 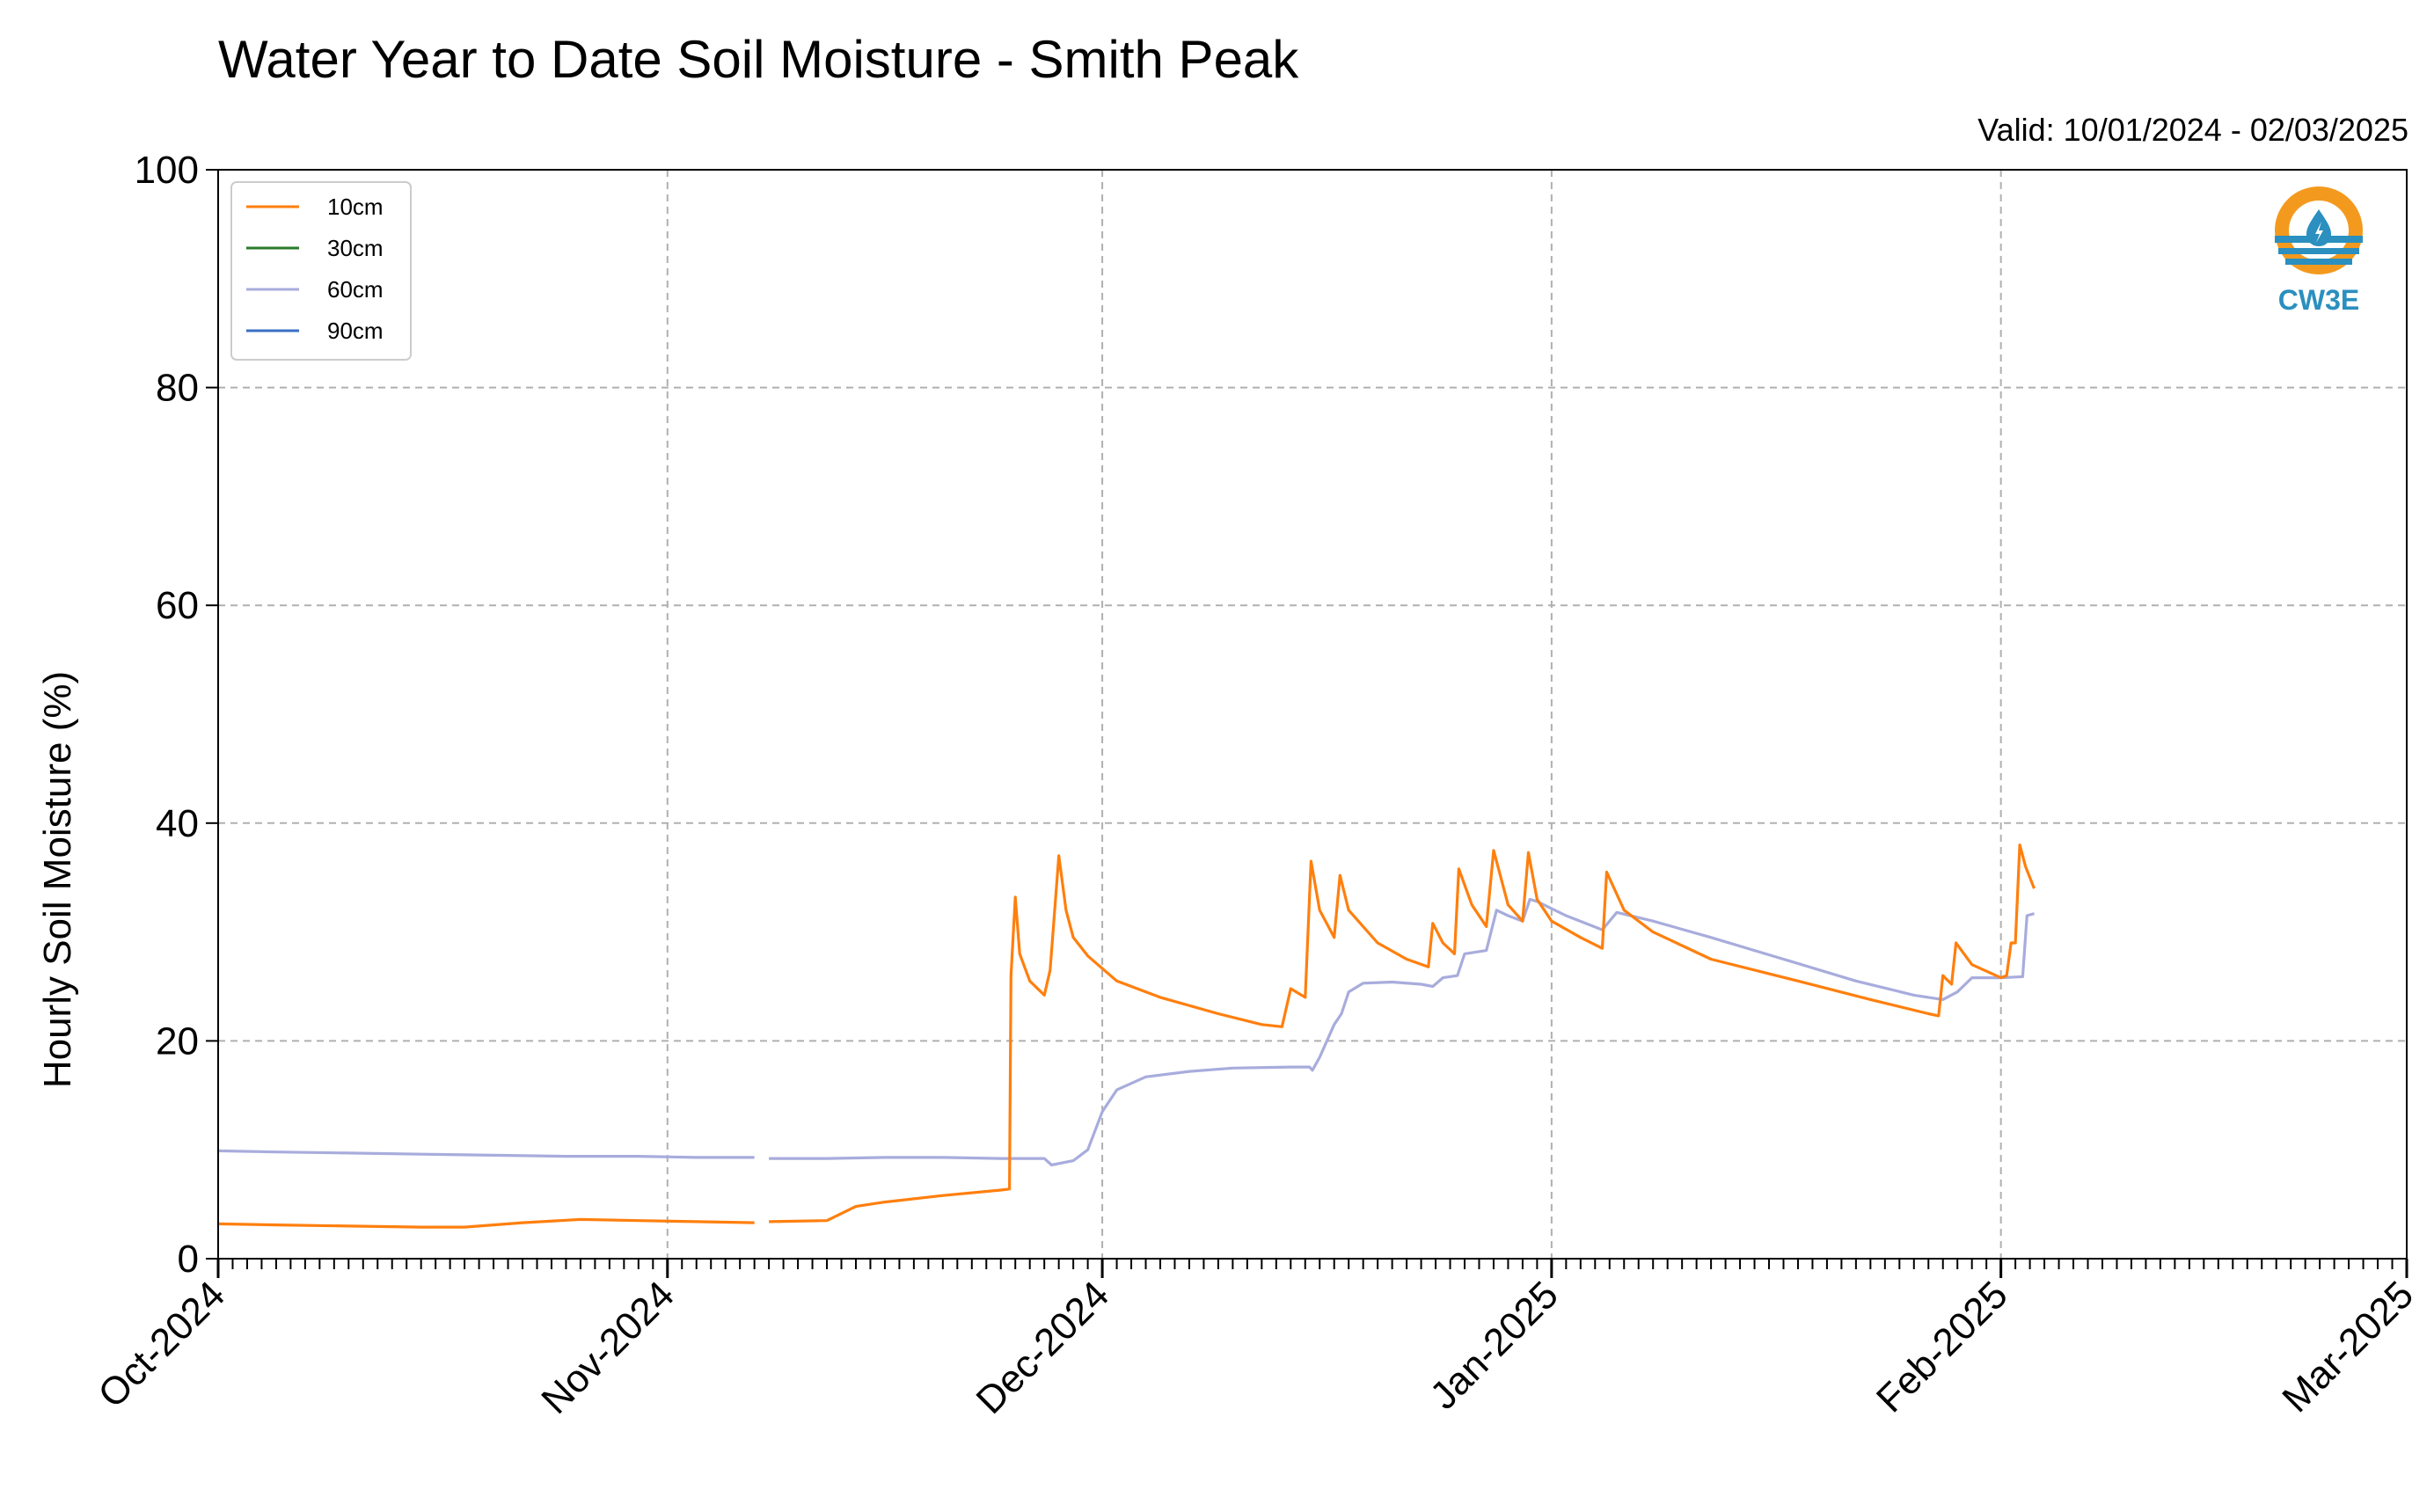 I want to click on y-tick-label: 100, so click(x=167, y=170).